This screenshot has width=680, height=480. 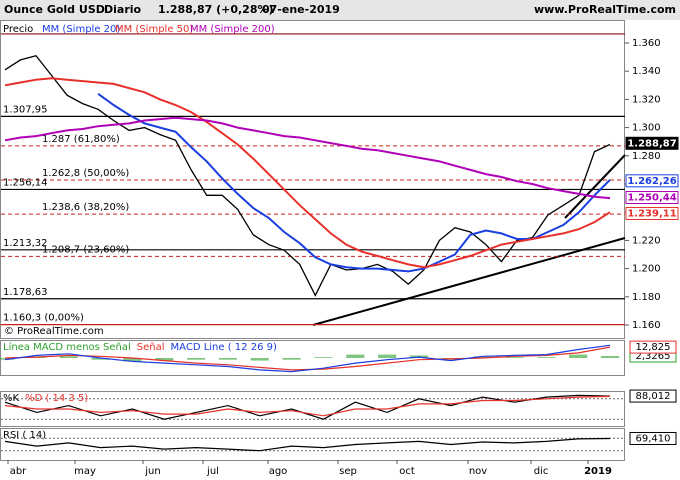 What do you see at coordinates (25, 243) in the screenshot?
I see `level-label: 1.213,32` at bounding box center [25, 243].